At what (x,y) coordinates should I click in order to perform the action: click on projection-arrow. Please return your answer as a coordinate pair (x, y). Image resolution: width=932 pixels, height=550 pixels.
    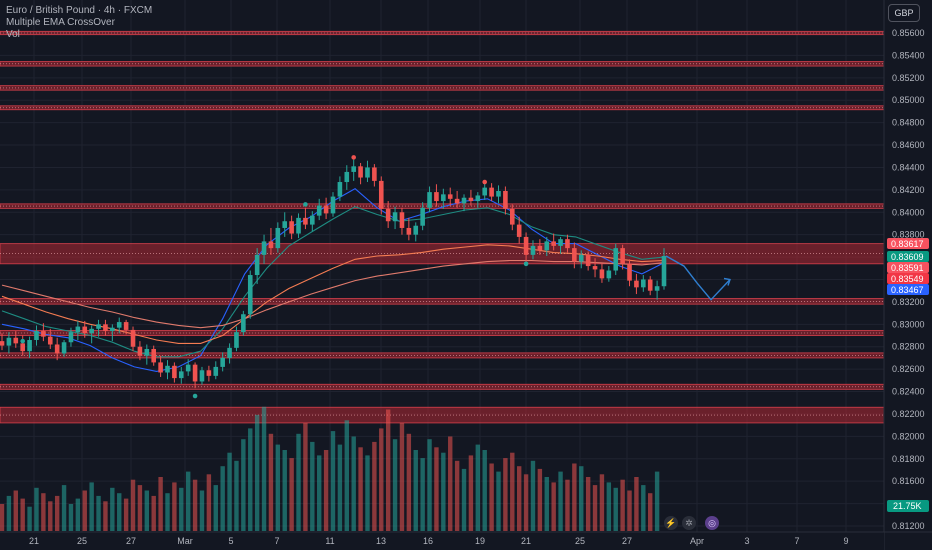
    Looking at the image, I should click on (698, 278).